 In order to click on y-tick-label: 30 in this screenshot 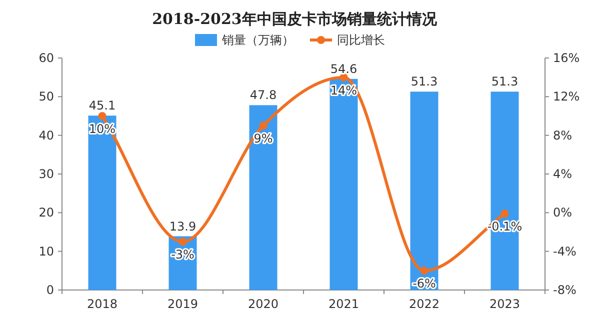, I will do `click(46, 174)`.